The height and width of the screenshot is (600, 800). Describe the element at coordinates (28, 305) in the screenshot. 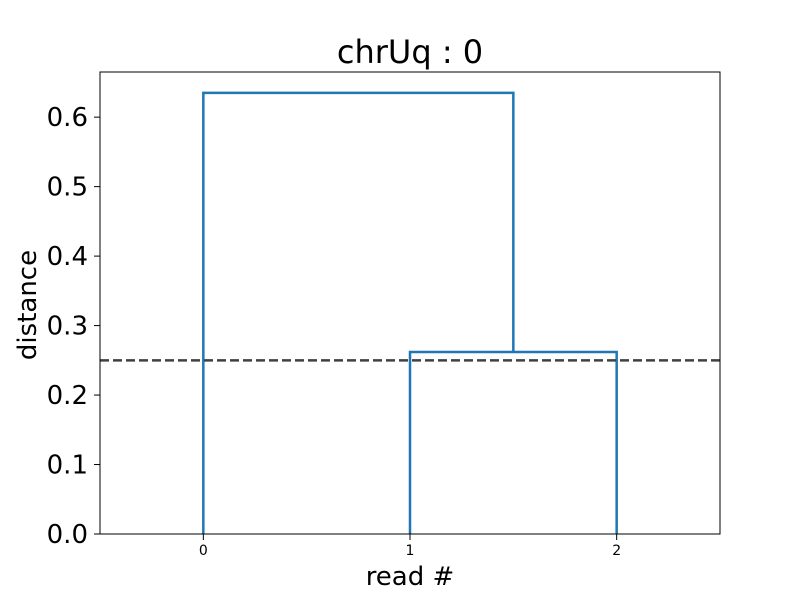

I see `y-axis-label: distance` at that location.